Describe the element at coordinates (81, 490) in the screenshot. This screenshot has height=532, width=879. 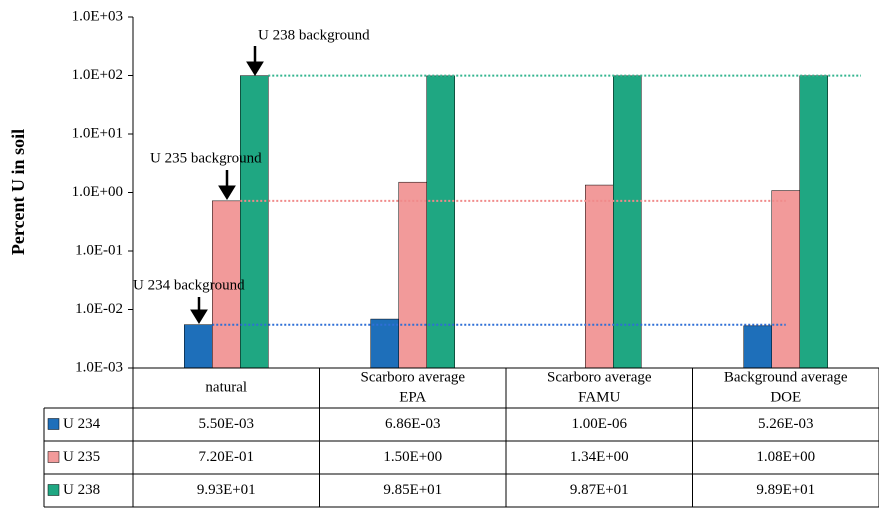
I see `legend-label: U 238` at that location.